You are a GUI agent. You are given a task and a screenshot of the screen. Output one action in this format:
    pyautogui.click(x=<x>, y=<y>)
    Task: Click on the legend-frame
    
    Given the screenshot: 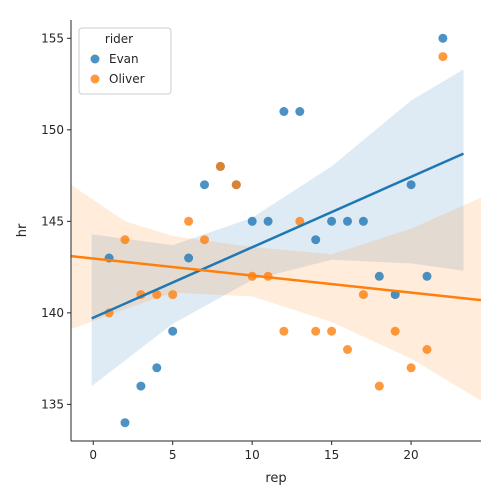 What is the action you would take?
    pyautogui.click(x=125, y=61)
    